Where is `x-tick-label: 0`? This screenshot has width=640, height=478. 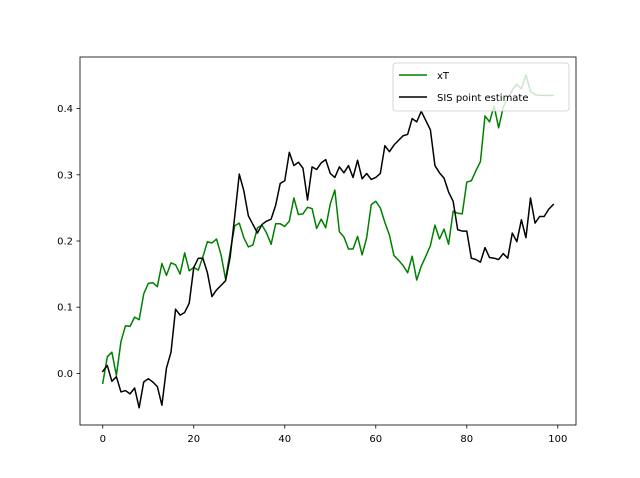 x-tick-label: 0 is located at coordinates (103, 439).